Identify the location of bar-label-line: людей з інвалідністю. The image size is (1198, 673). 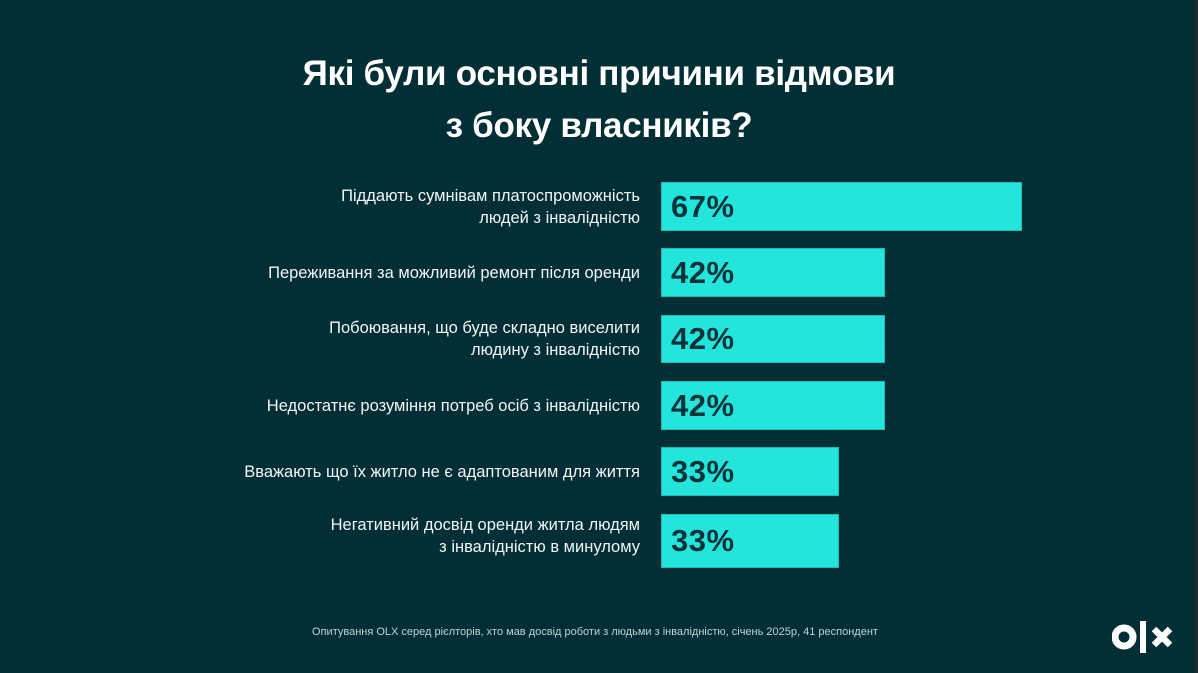
(559, 217).